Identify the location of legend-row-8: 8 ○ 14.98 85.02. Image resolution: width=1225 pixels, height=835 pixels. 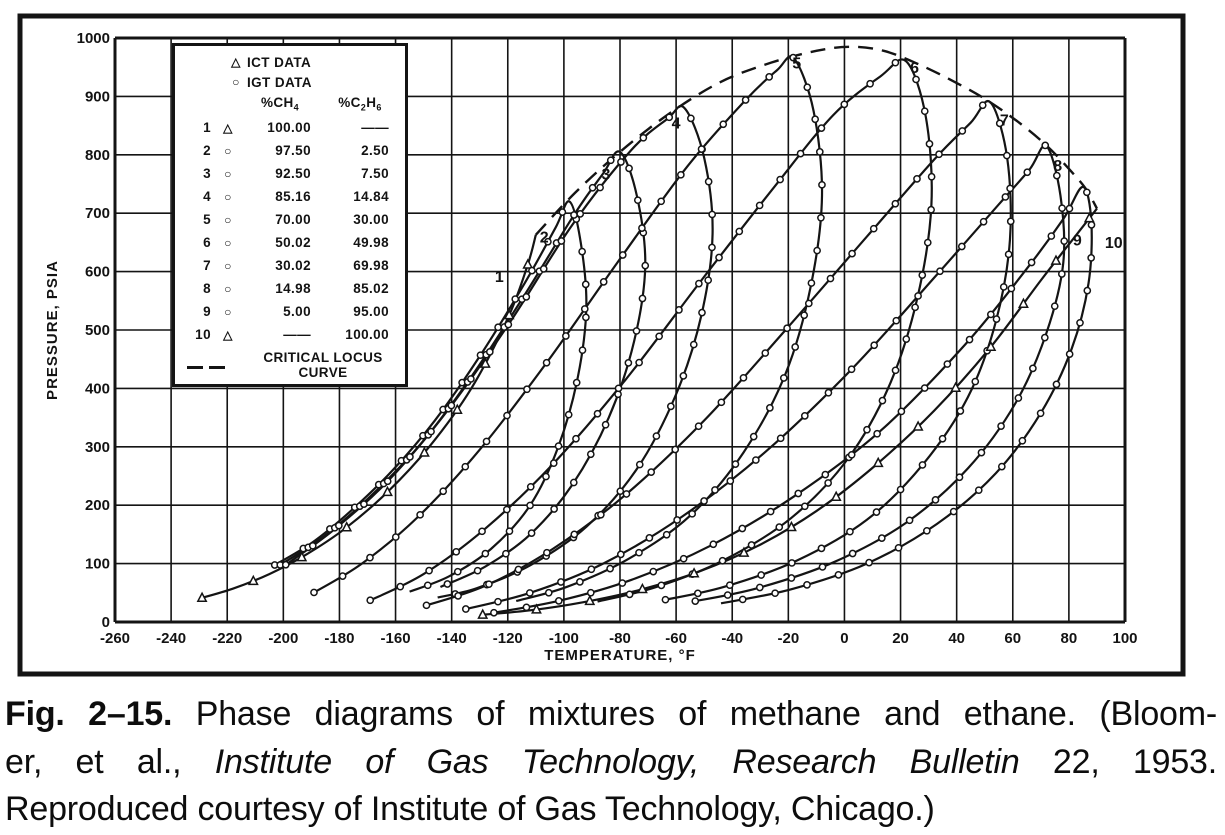
(290, 288).